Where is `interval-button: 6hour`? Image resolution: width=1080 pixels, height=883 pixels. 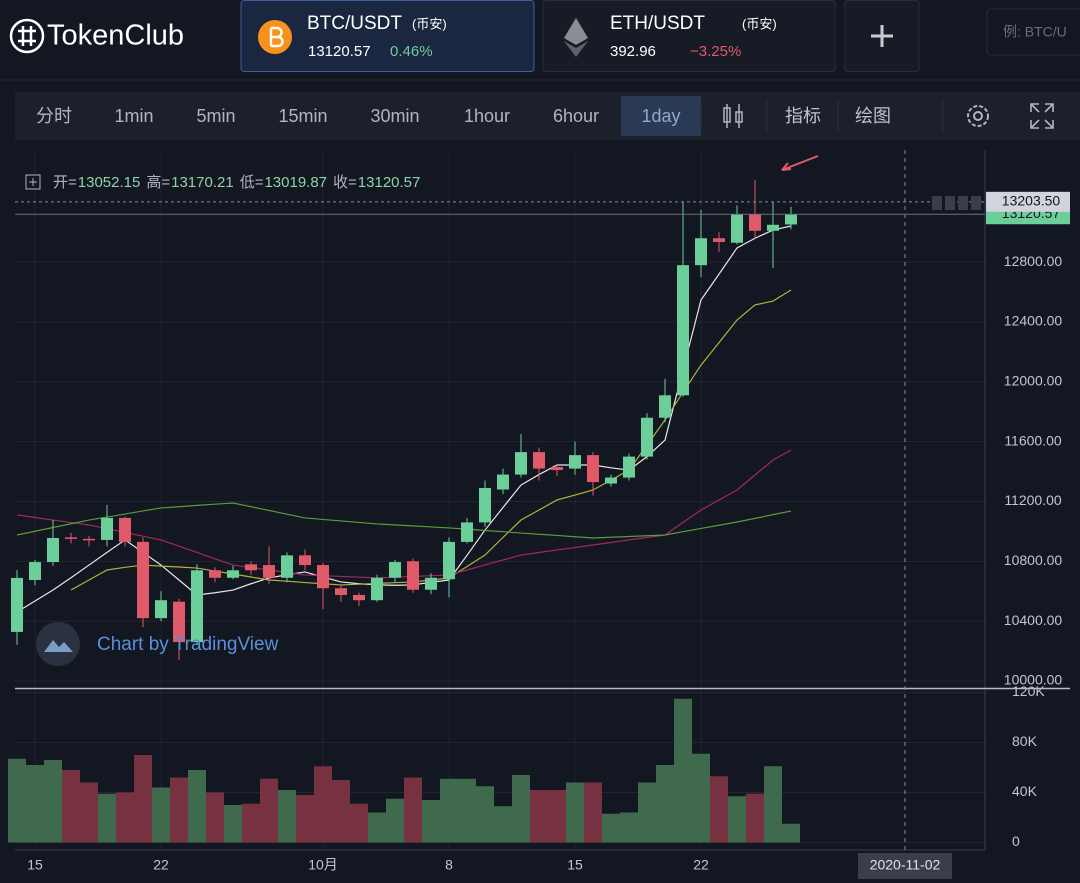
interval-button: 6hour is located at coordinates (576, 116).